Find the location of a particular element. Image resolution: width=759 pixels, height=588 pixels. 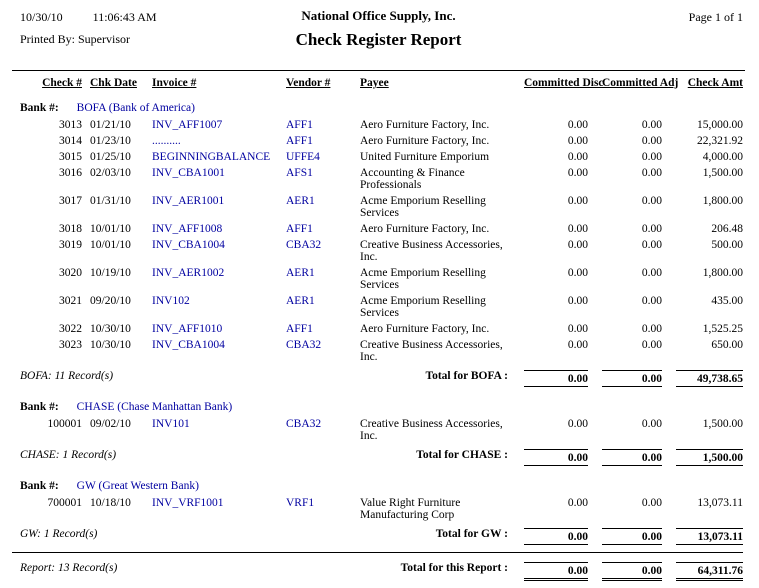

invoice-number-link: INV_AFF1010 is located at coordinates (211, 329).